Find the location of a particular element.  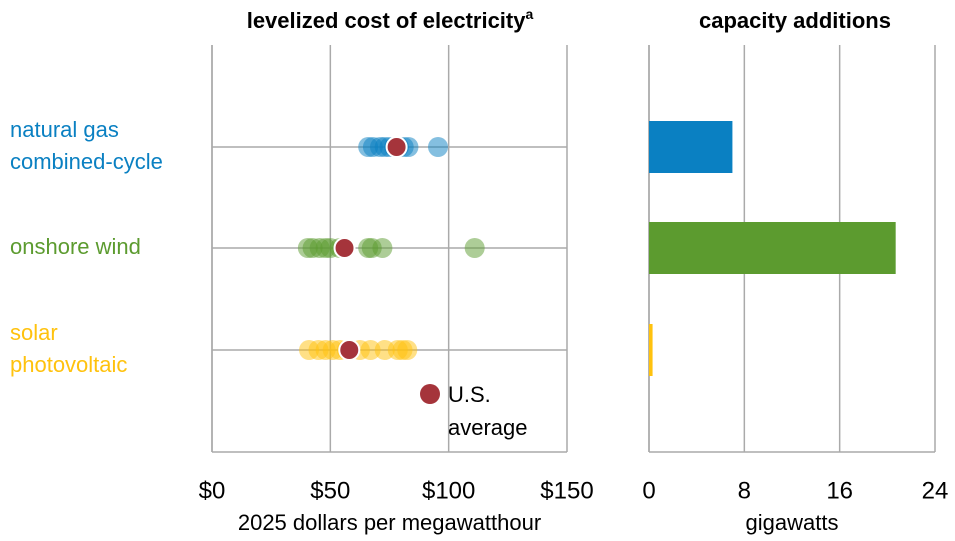

chart-title: levelized cost of electricitya is located at coordinates (390, 19).